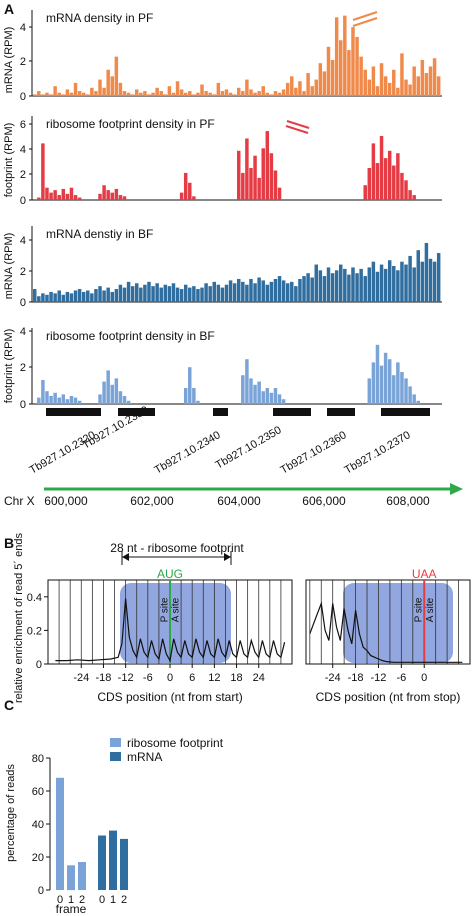 This screenshot has height=916, width=474. Describe the element at coordinates (19, 501) in the screenshot. I see `chromosome-label: Chr X` at that location.